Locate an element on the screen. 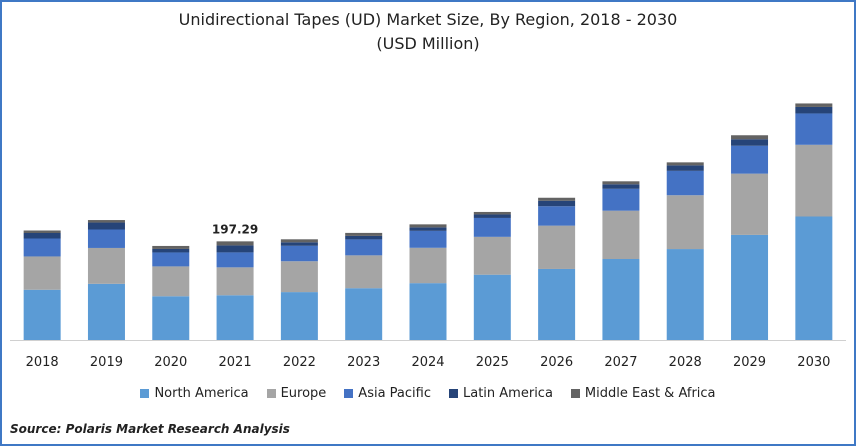  bar-2018-latin-america is located at coordinates (42, 236).